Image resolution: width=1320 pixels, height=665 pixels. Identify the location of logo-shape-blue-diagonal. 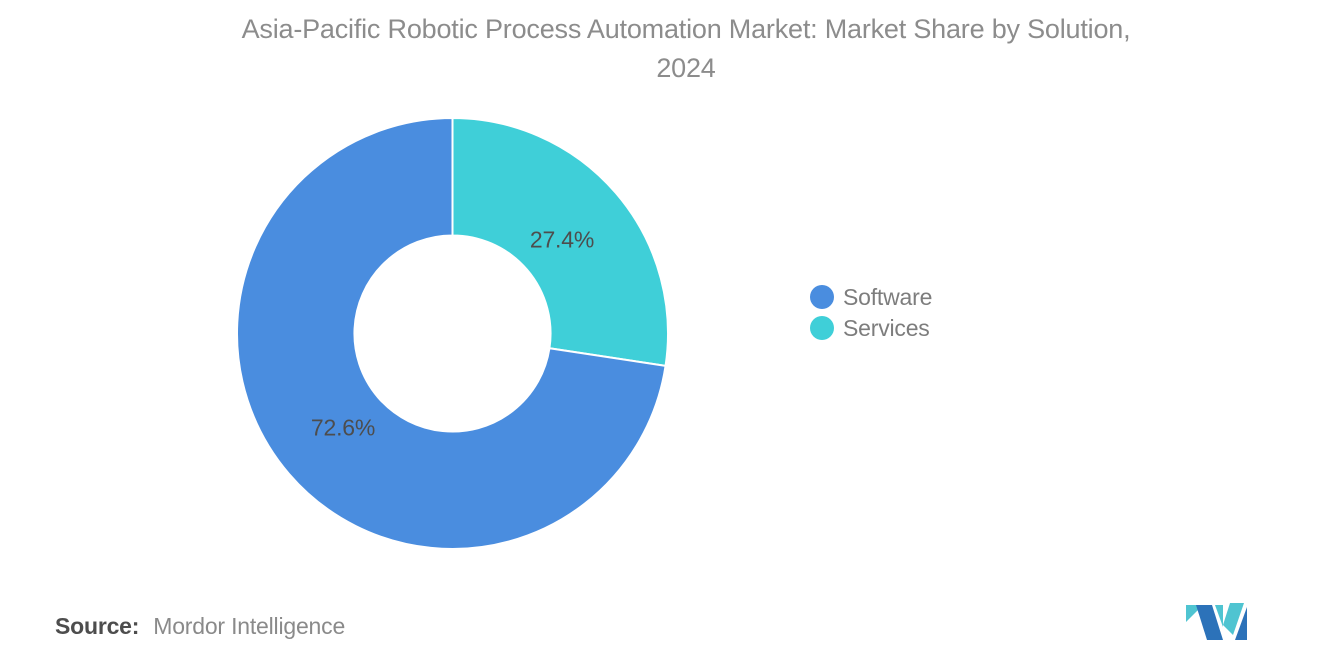
(1209, 622).